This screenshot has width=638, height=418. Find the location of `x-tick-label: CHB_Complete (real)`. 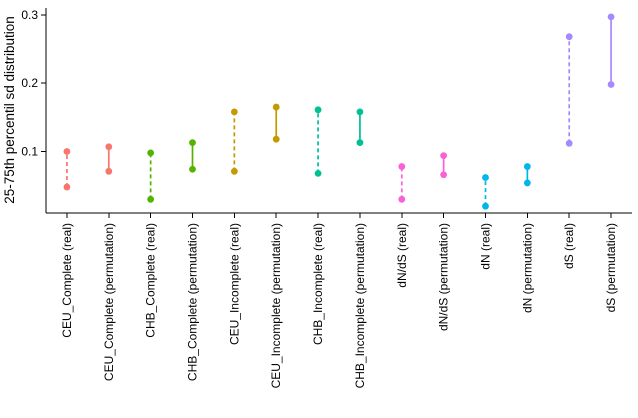

x-tick-label: CHB_Complete (real) is located at coordinates (151, 280).